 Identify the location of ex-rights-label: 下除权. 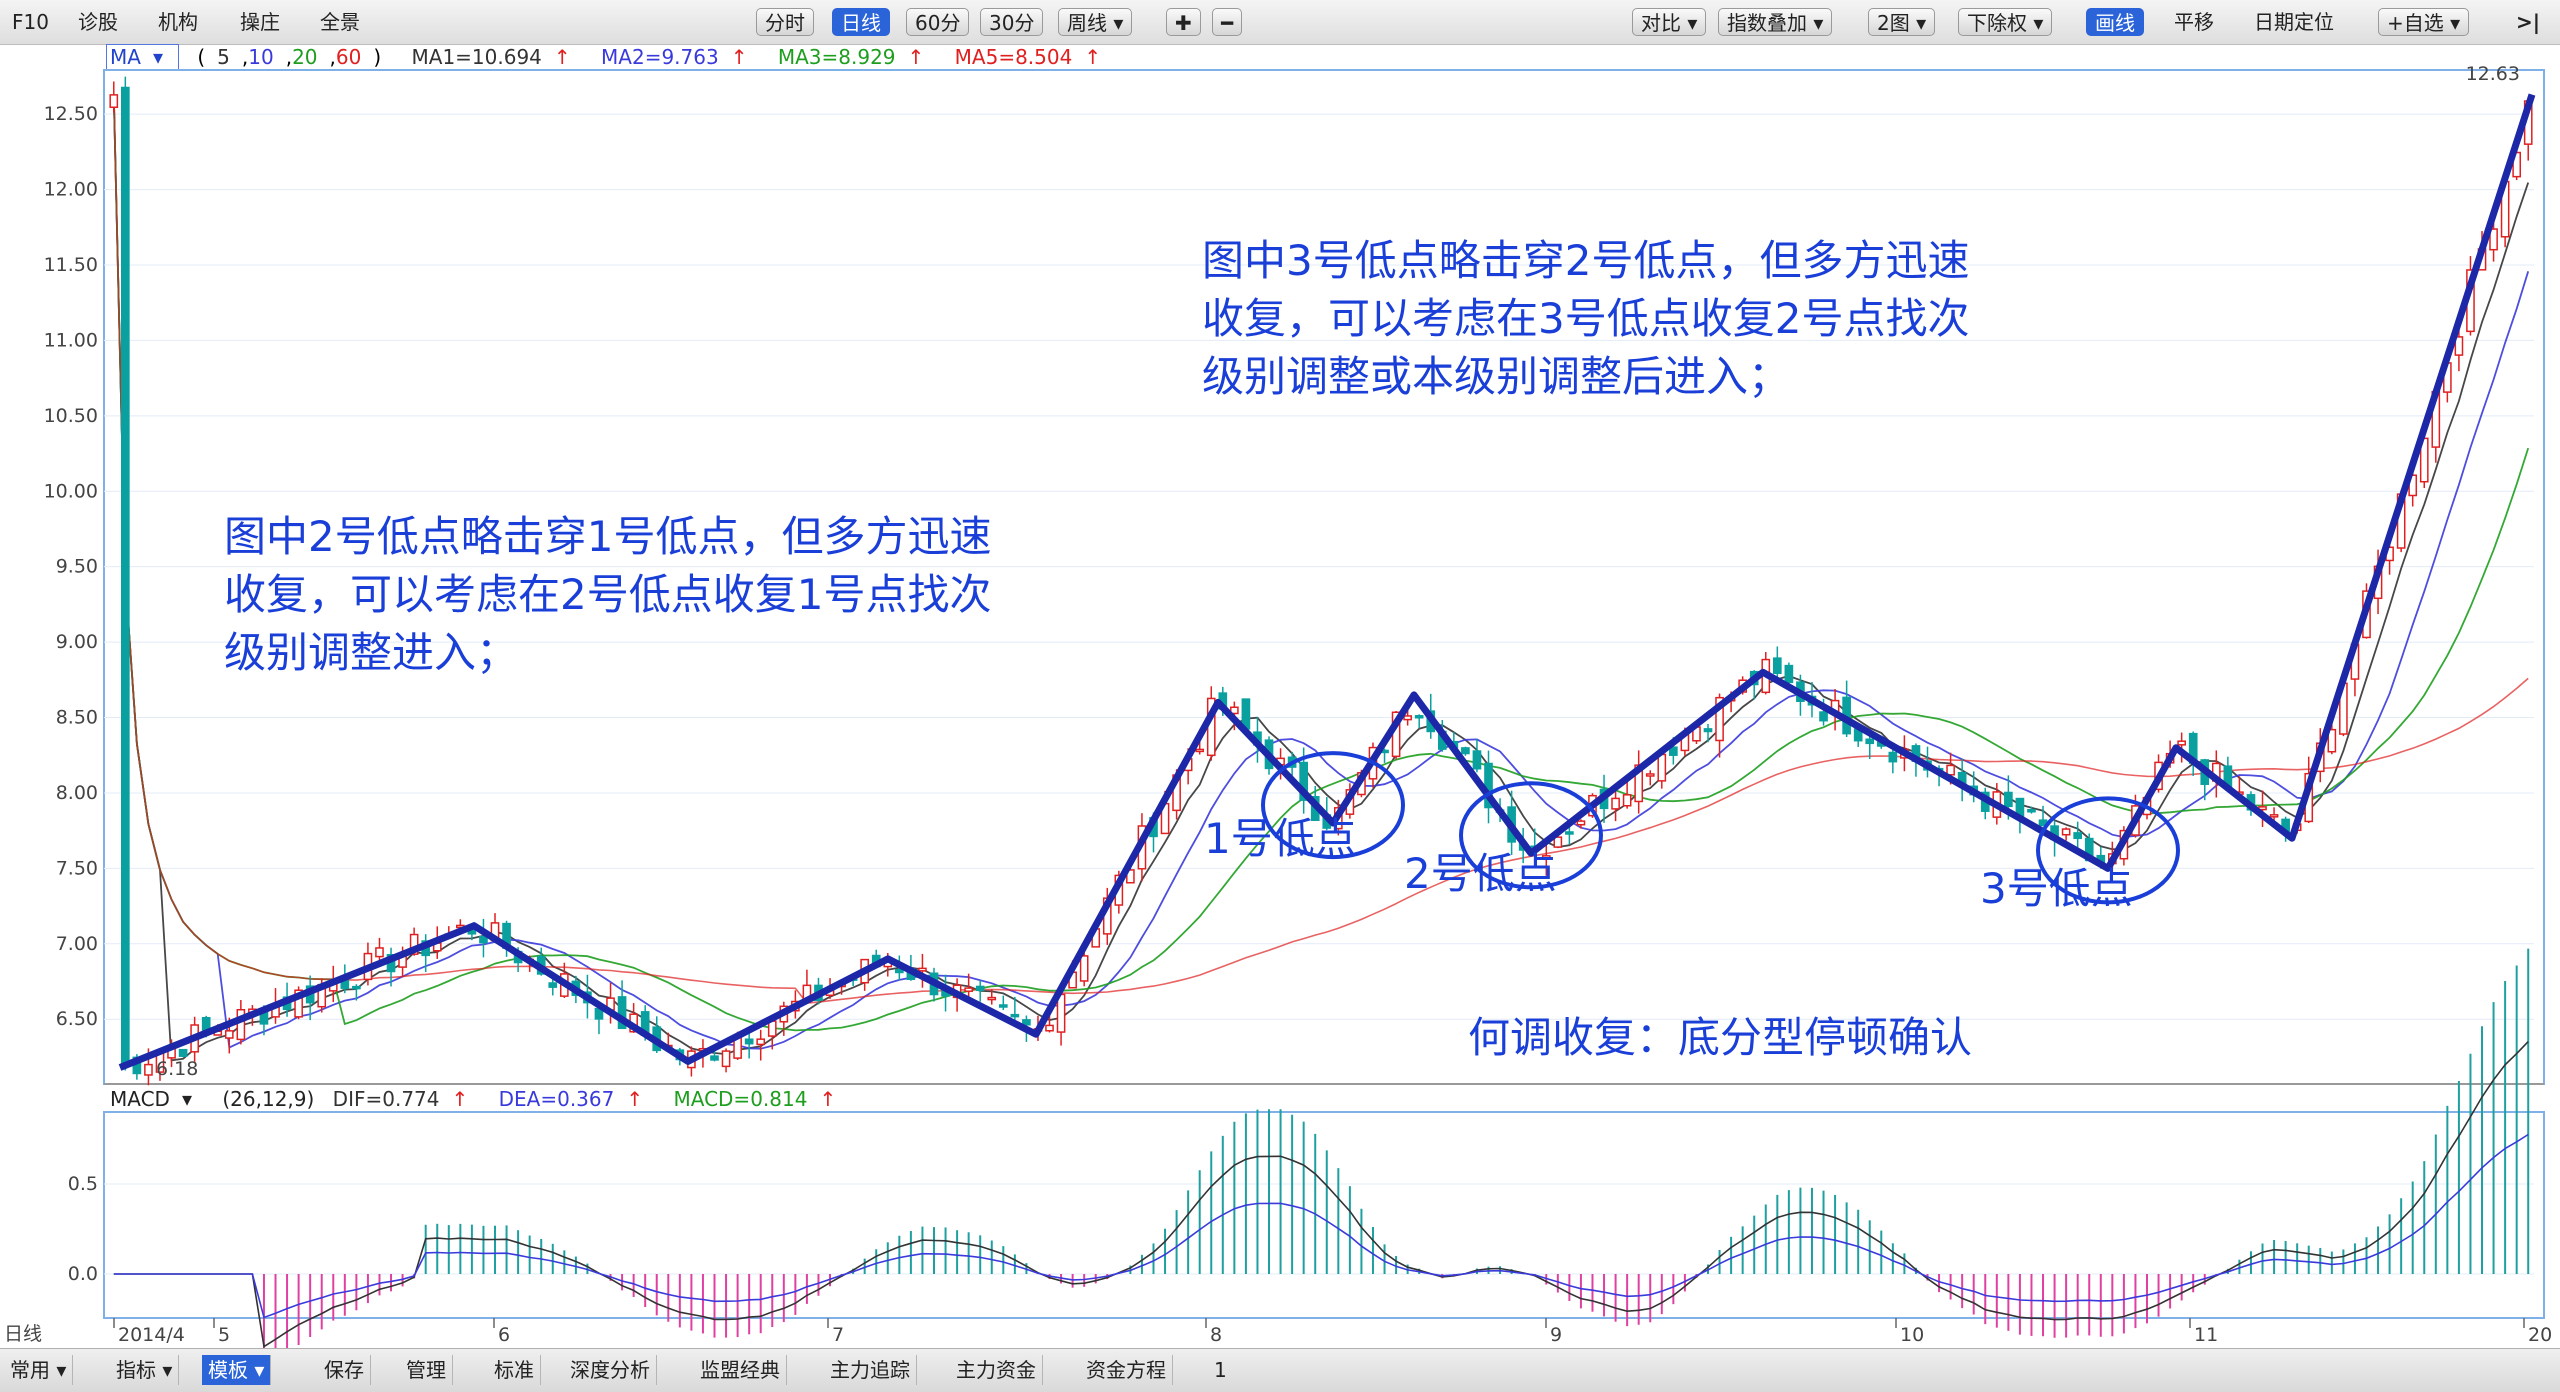
(1997, 23).